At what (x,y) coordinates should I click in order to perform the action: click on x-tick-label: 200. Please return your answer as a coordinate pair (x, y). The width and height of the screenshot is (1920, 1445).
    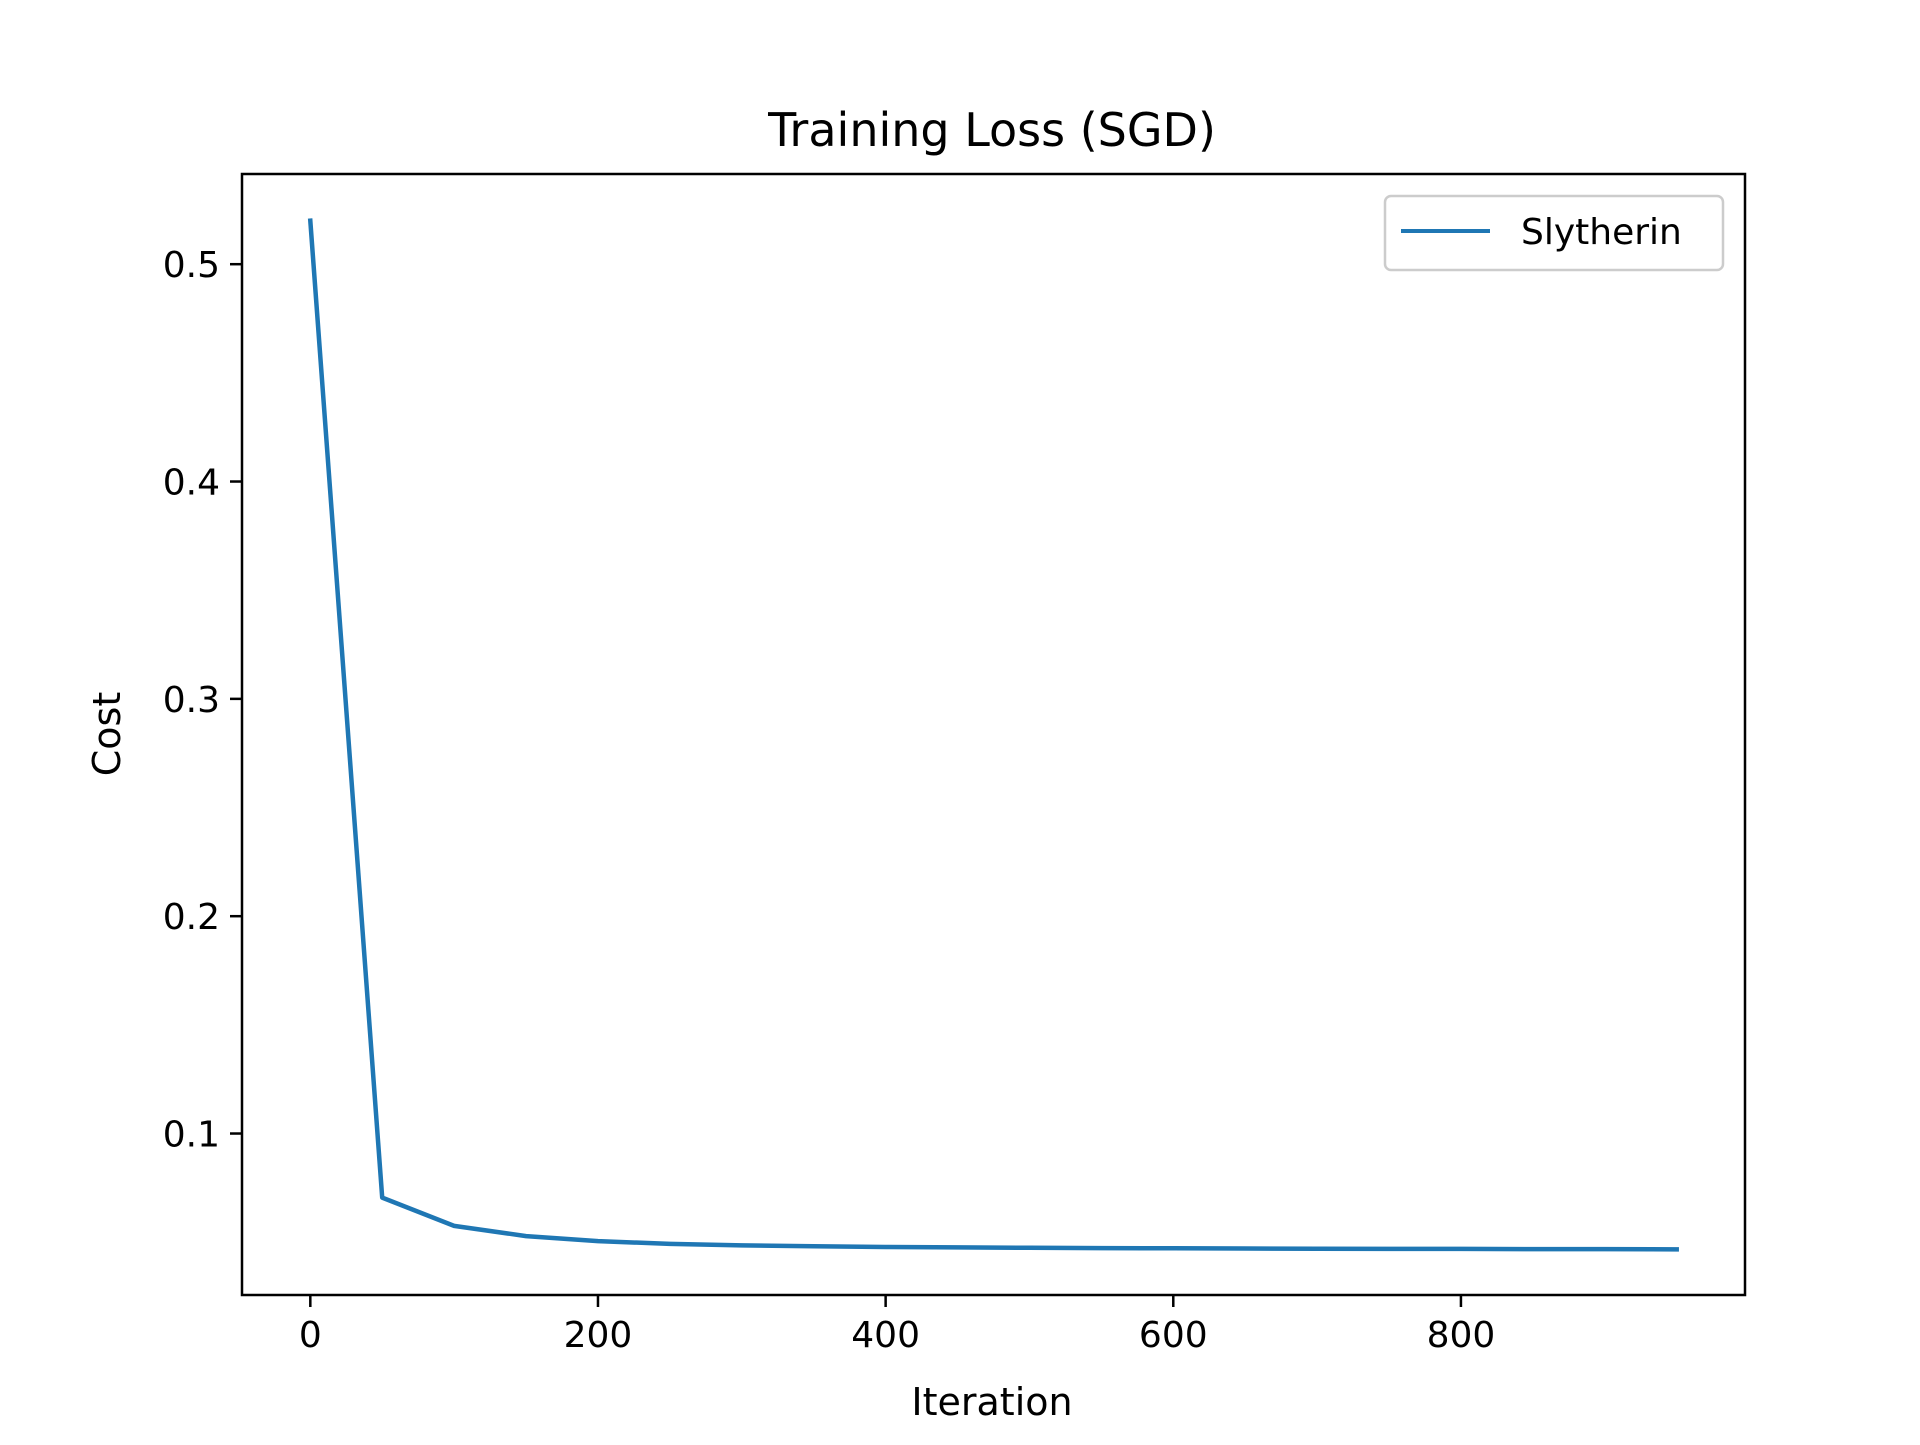
    Looking at the image, I should click on (598, 1335).